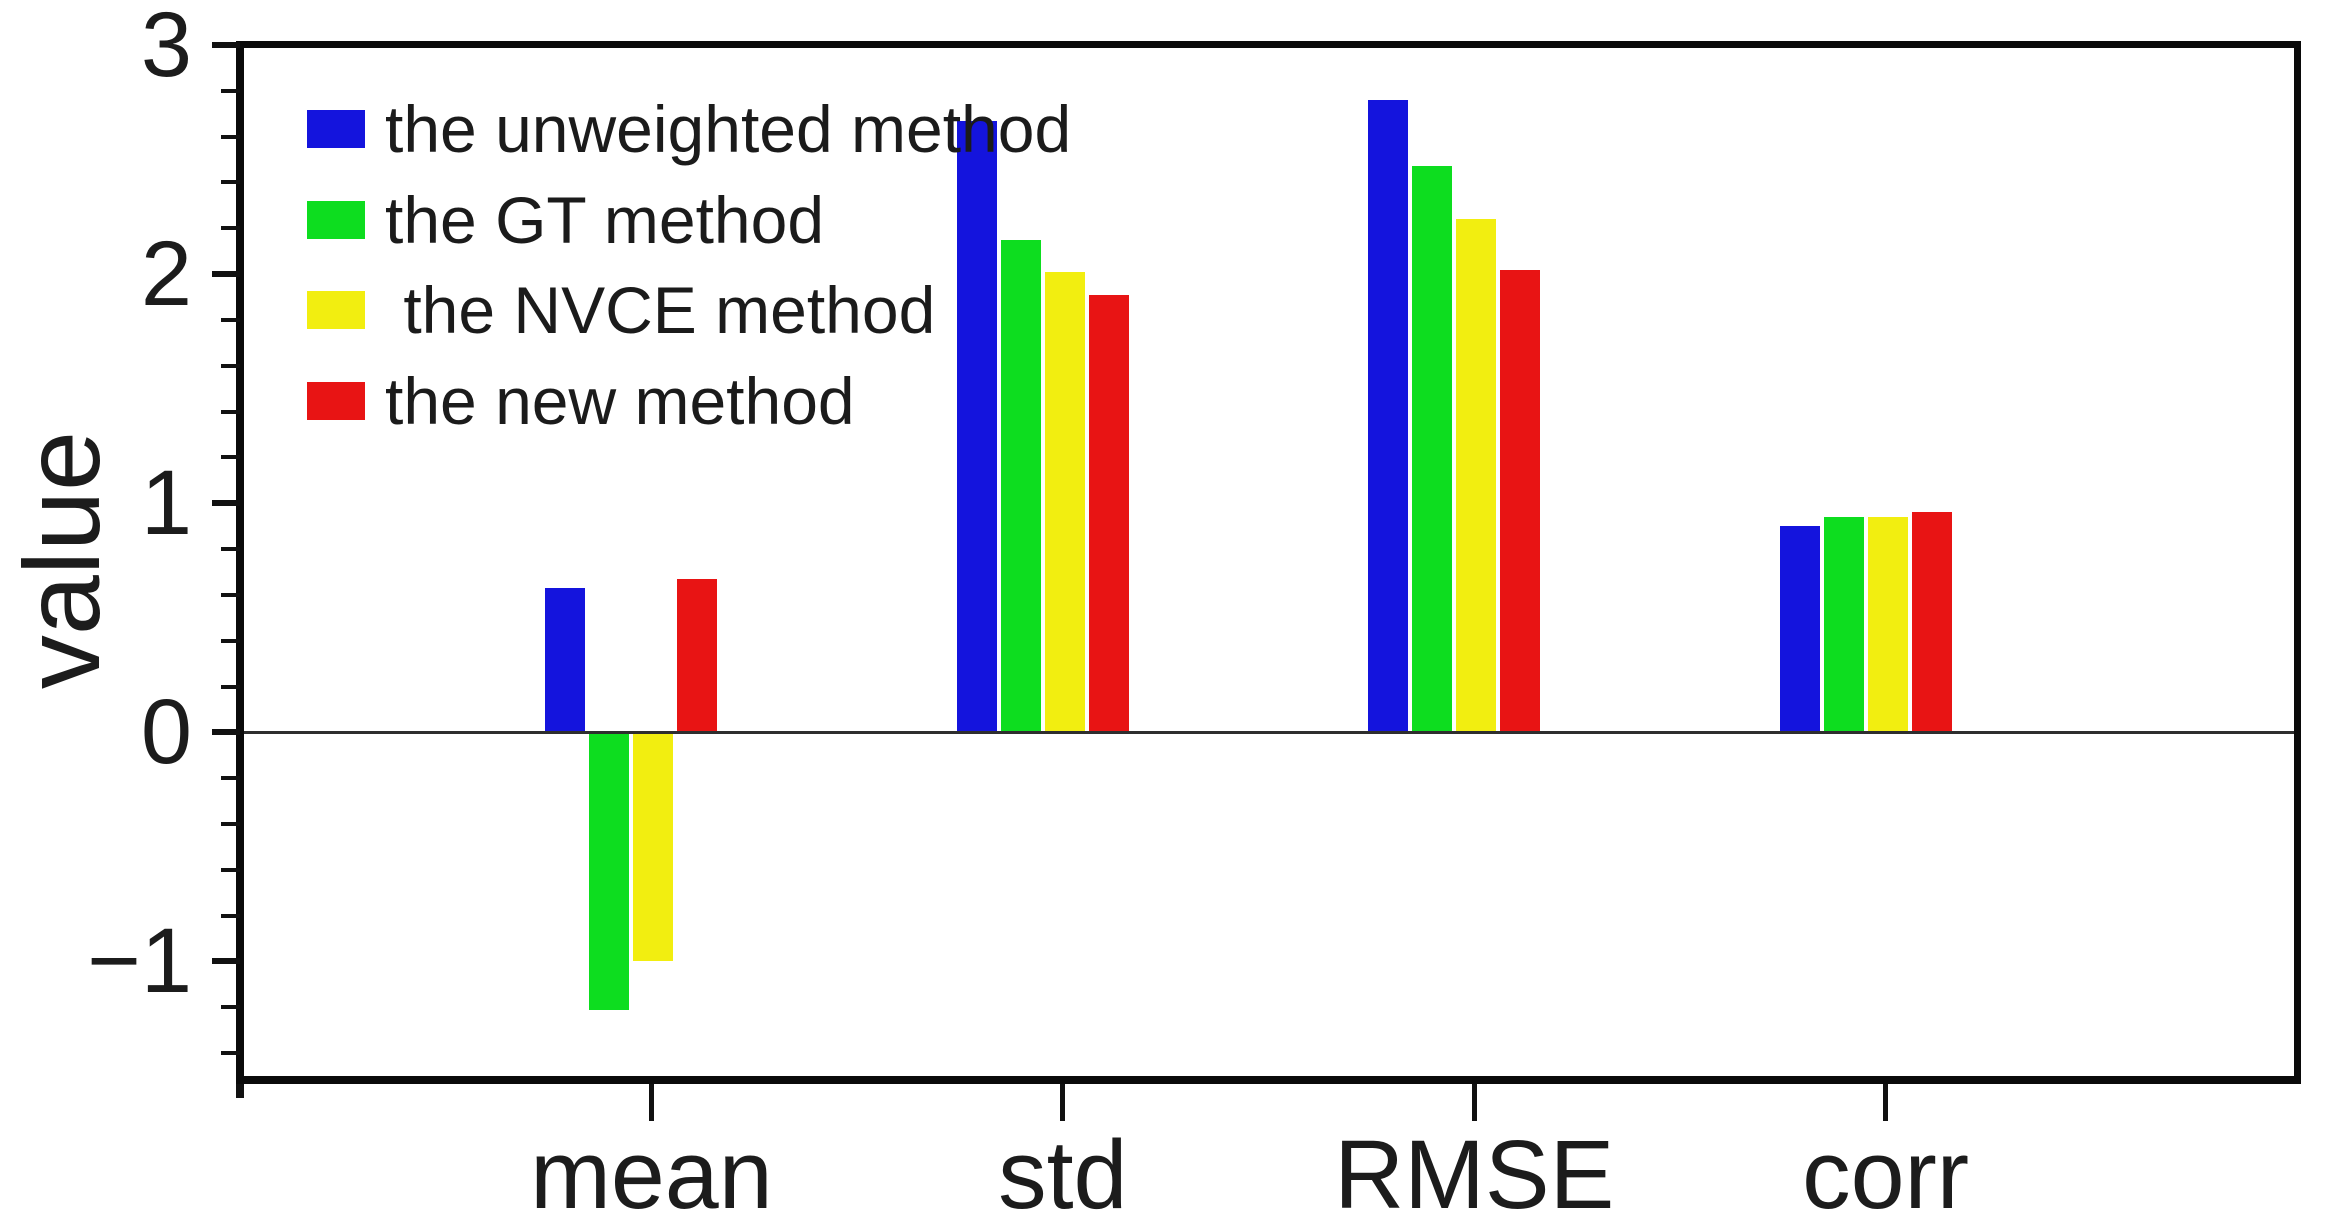 The height and width of the screenshot is (1215, 2328). What do you see at coordinates (1520, 501) in the screenshot?
I see `bar-RMSE-series4` at bounding box center [1520, 501].